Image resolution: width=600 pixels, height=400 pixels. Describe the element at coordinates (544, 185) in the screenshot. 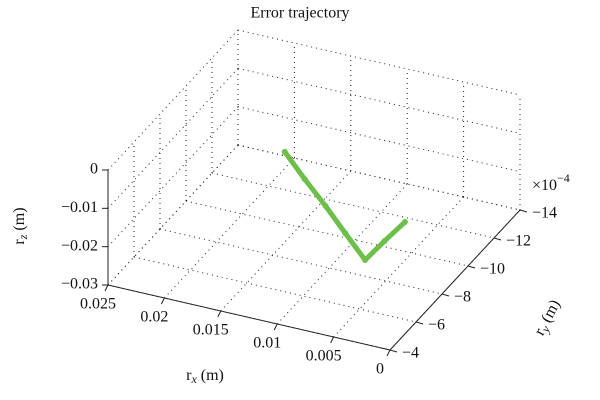

I see `multiplier-base: ×10` at that location.